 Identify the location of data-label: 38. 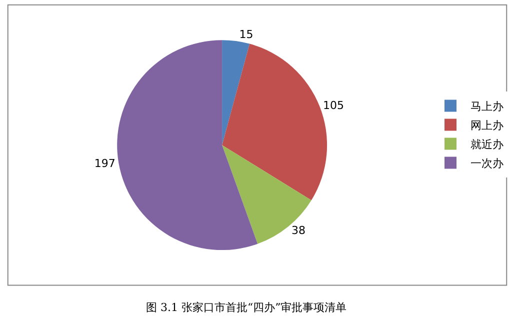
(298, 231).